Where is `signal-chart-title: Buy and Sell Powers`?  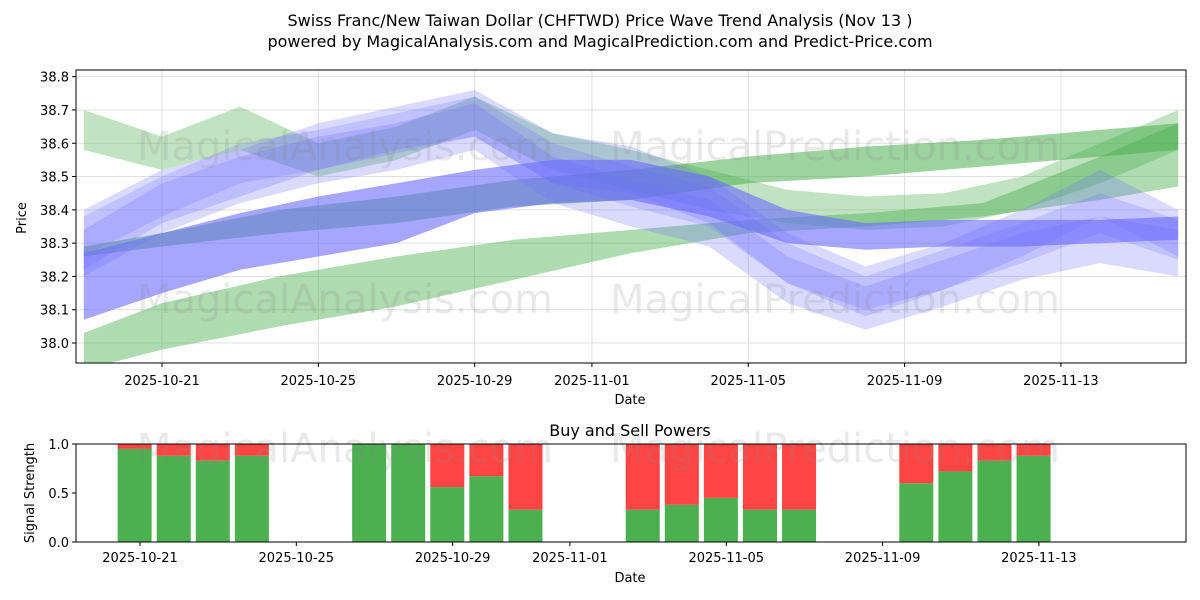 signal-chart-title: Buy and Sell Powers is located at coordinates (630, 430).